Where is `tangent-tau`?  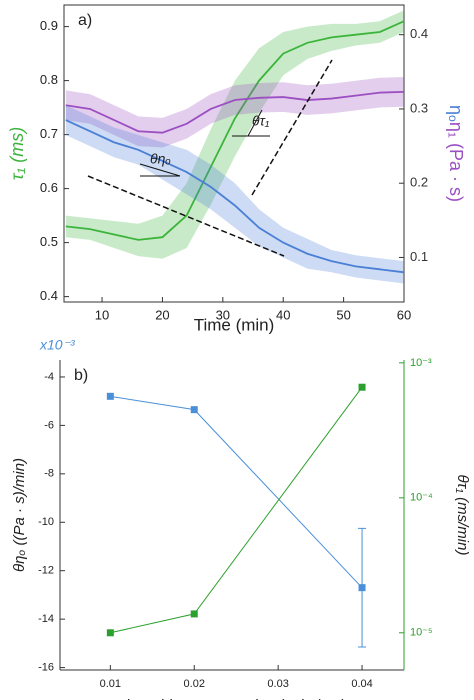 tangent-tau is located at coordinates (292, 127).